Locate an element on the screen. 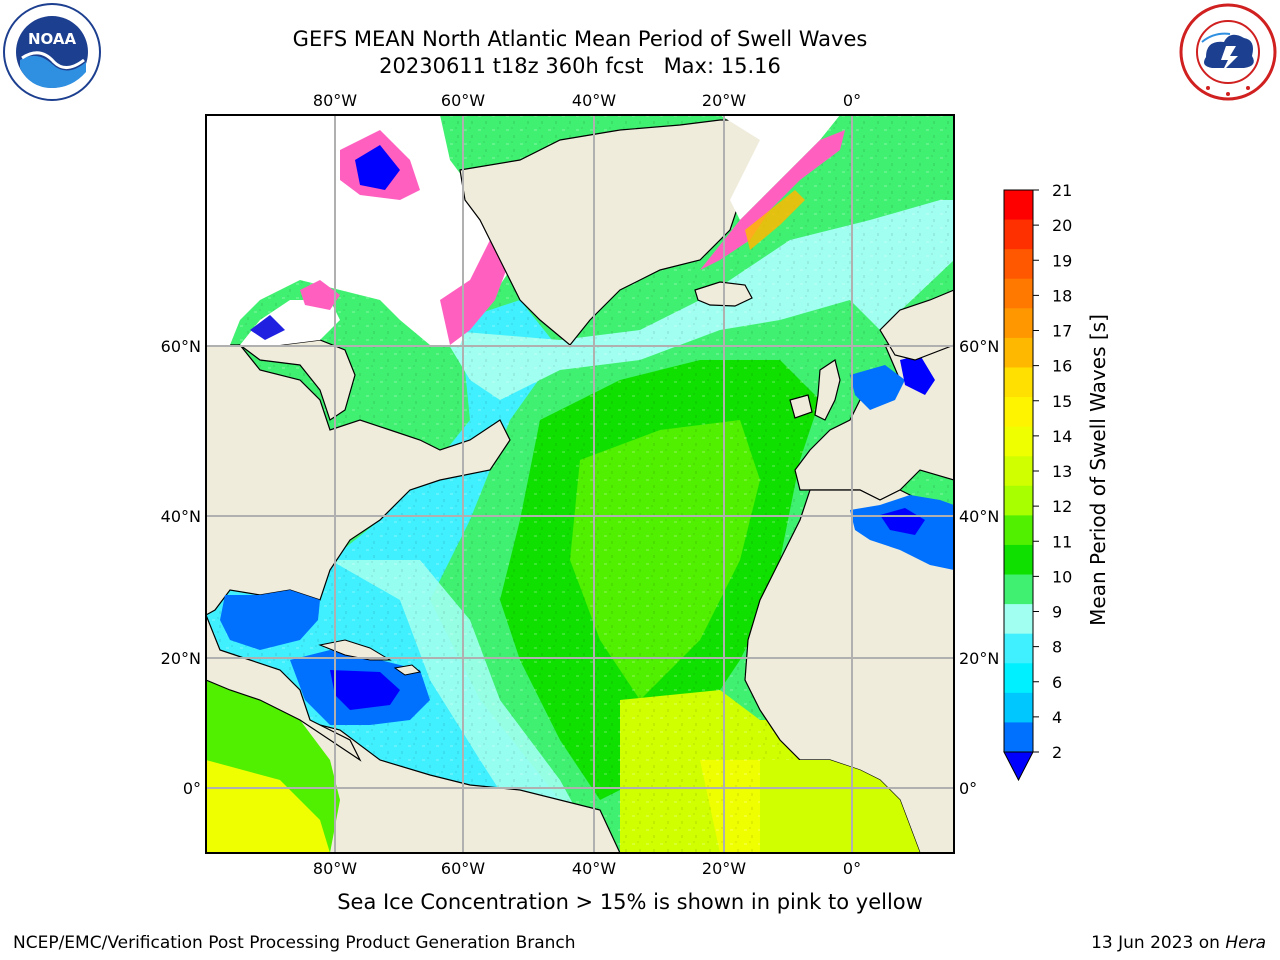 The image size is (1280, 960). lat-labels-left: 60°N 40°N 20°N 0° is located at coordinates (181, 567).